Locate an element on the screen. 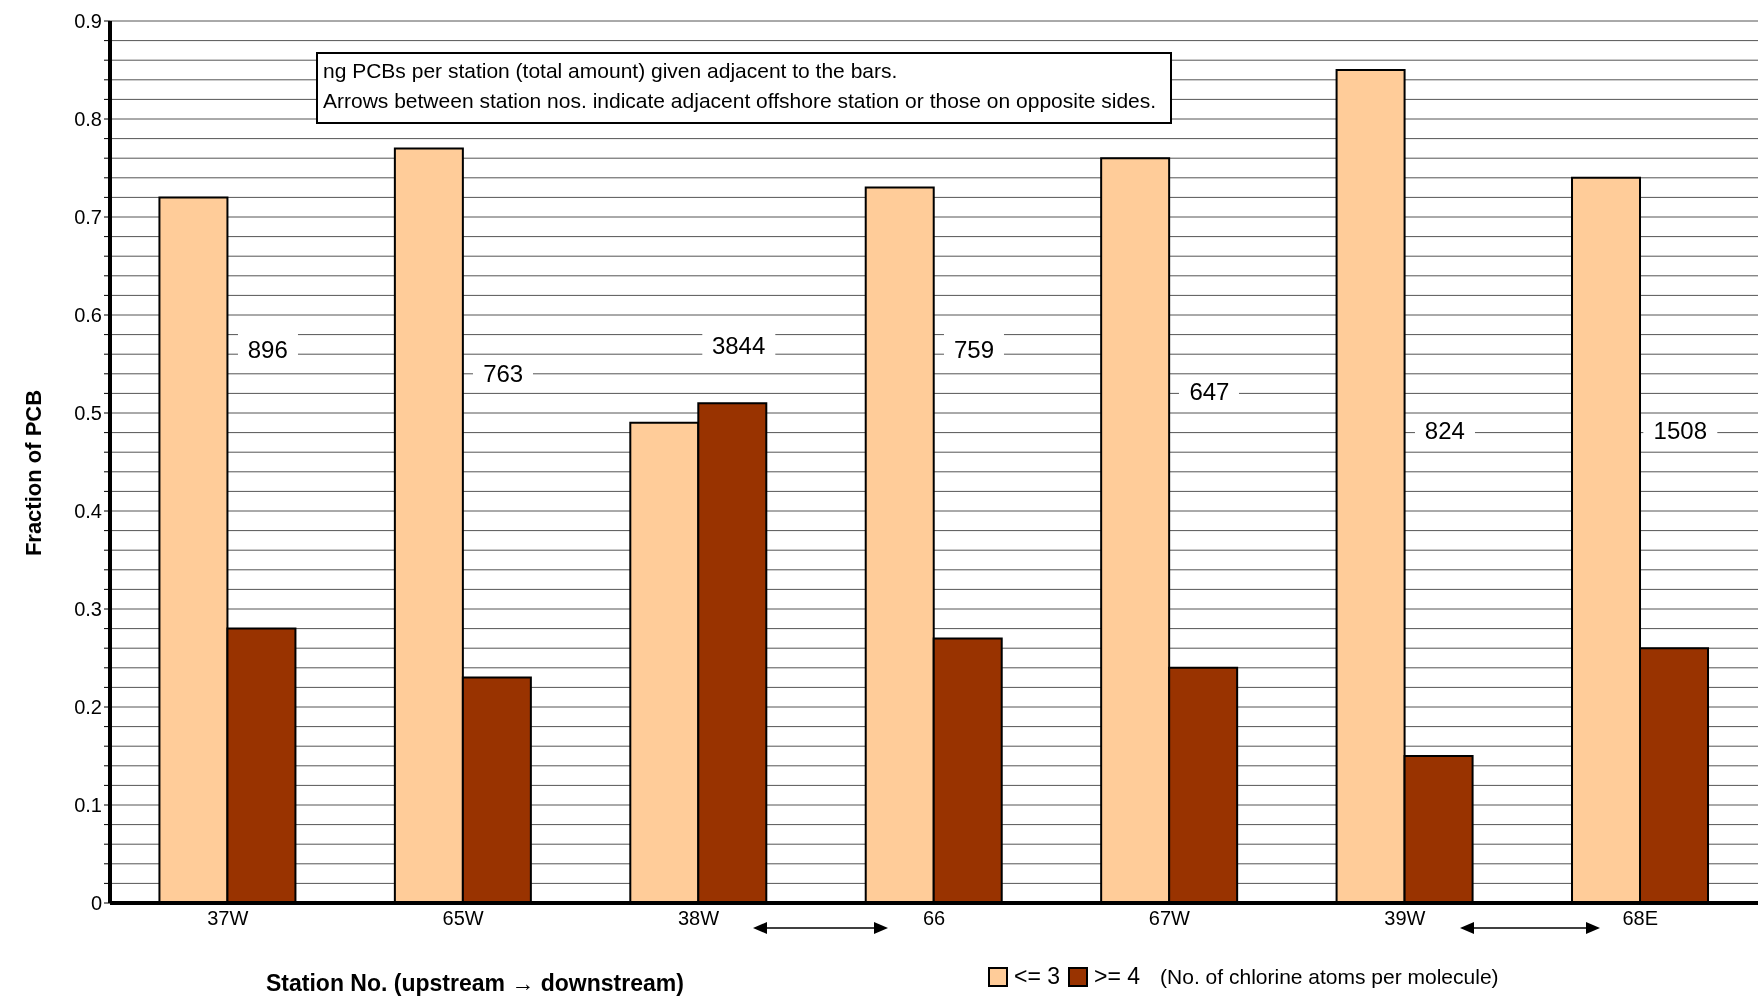 The image size is (1758, 1008). x-tick-label: 65W is located at coordinates (463, 918).